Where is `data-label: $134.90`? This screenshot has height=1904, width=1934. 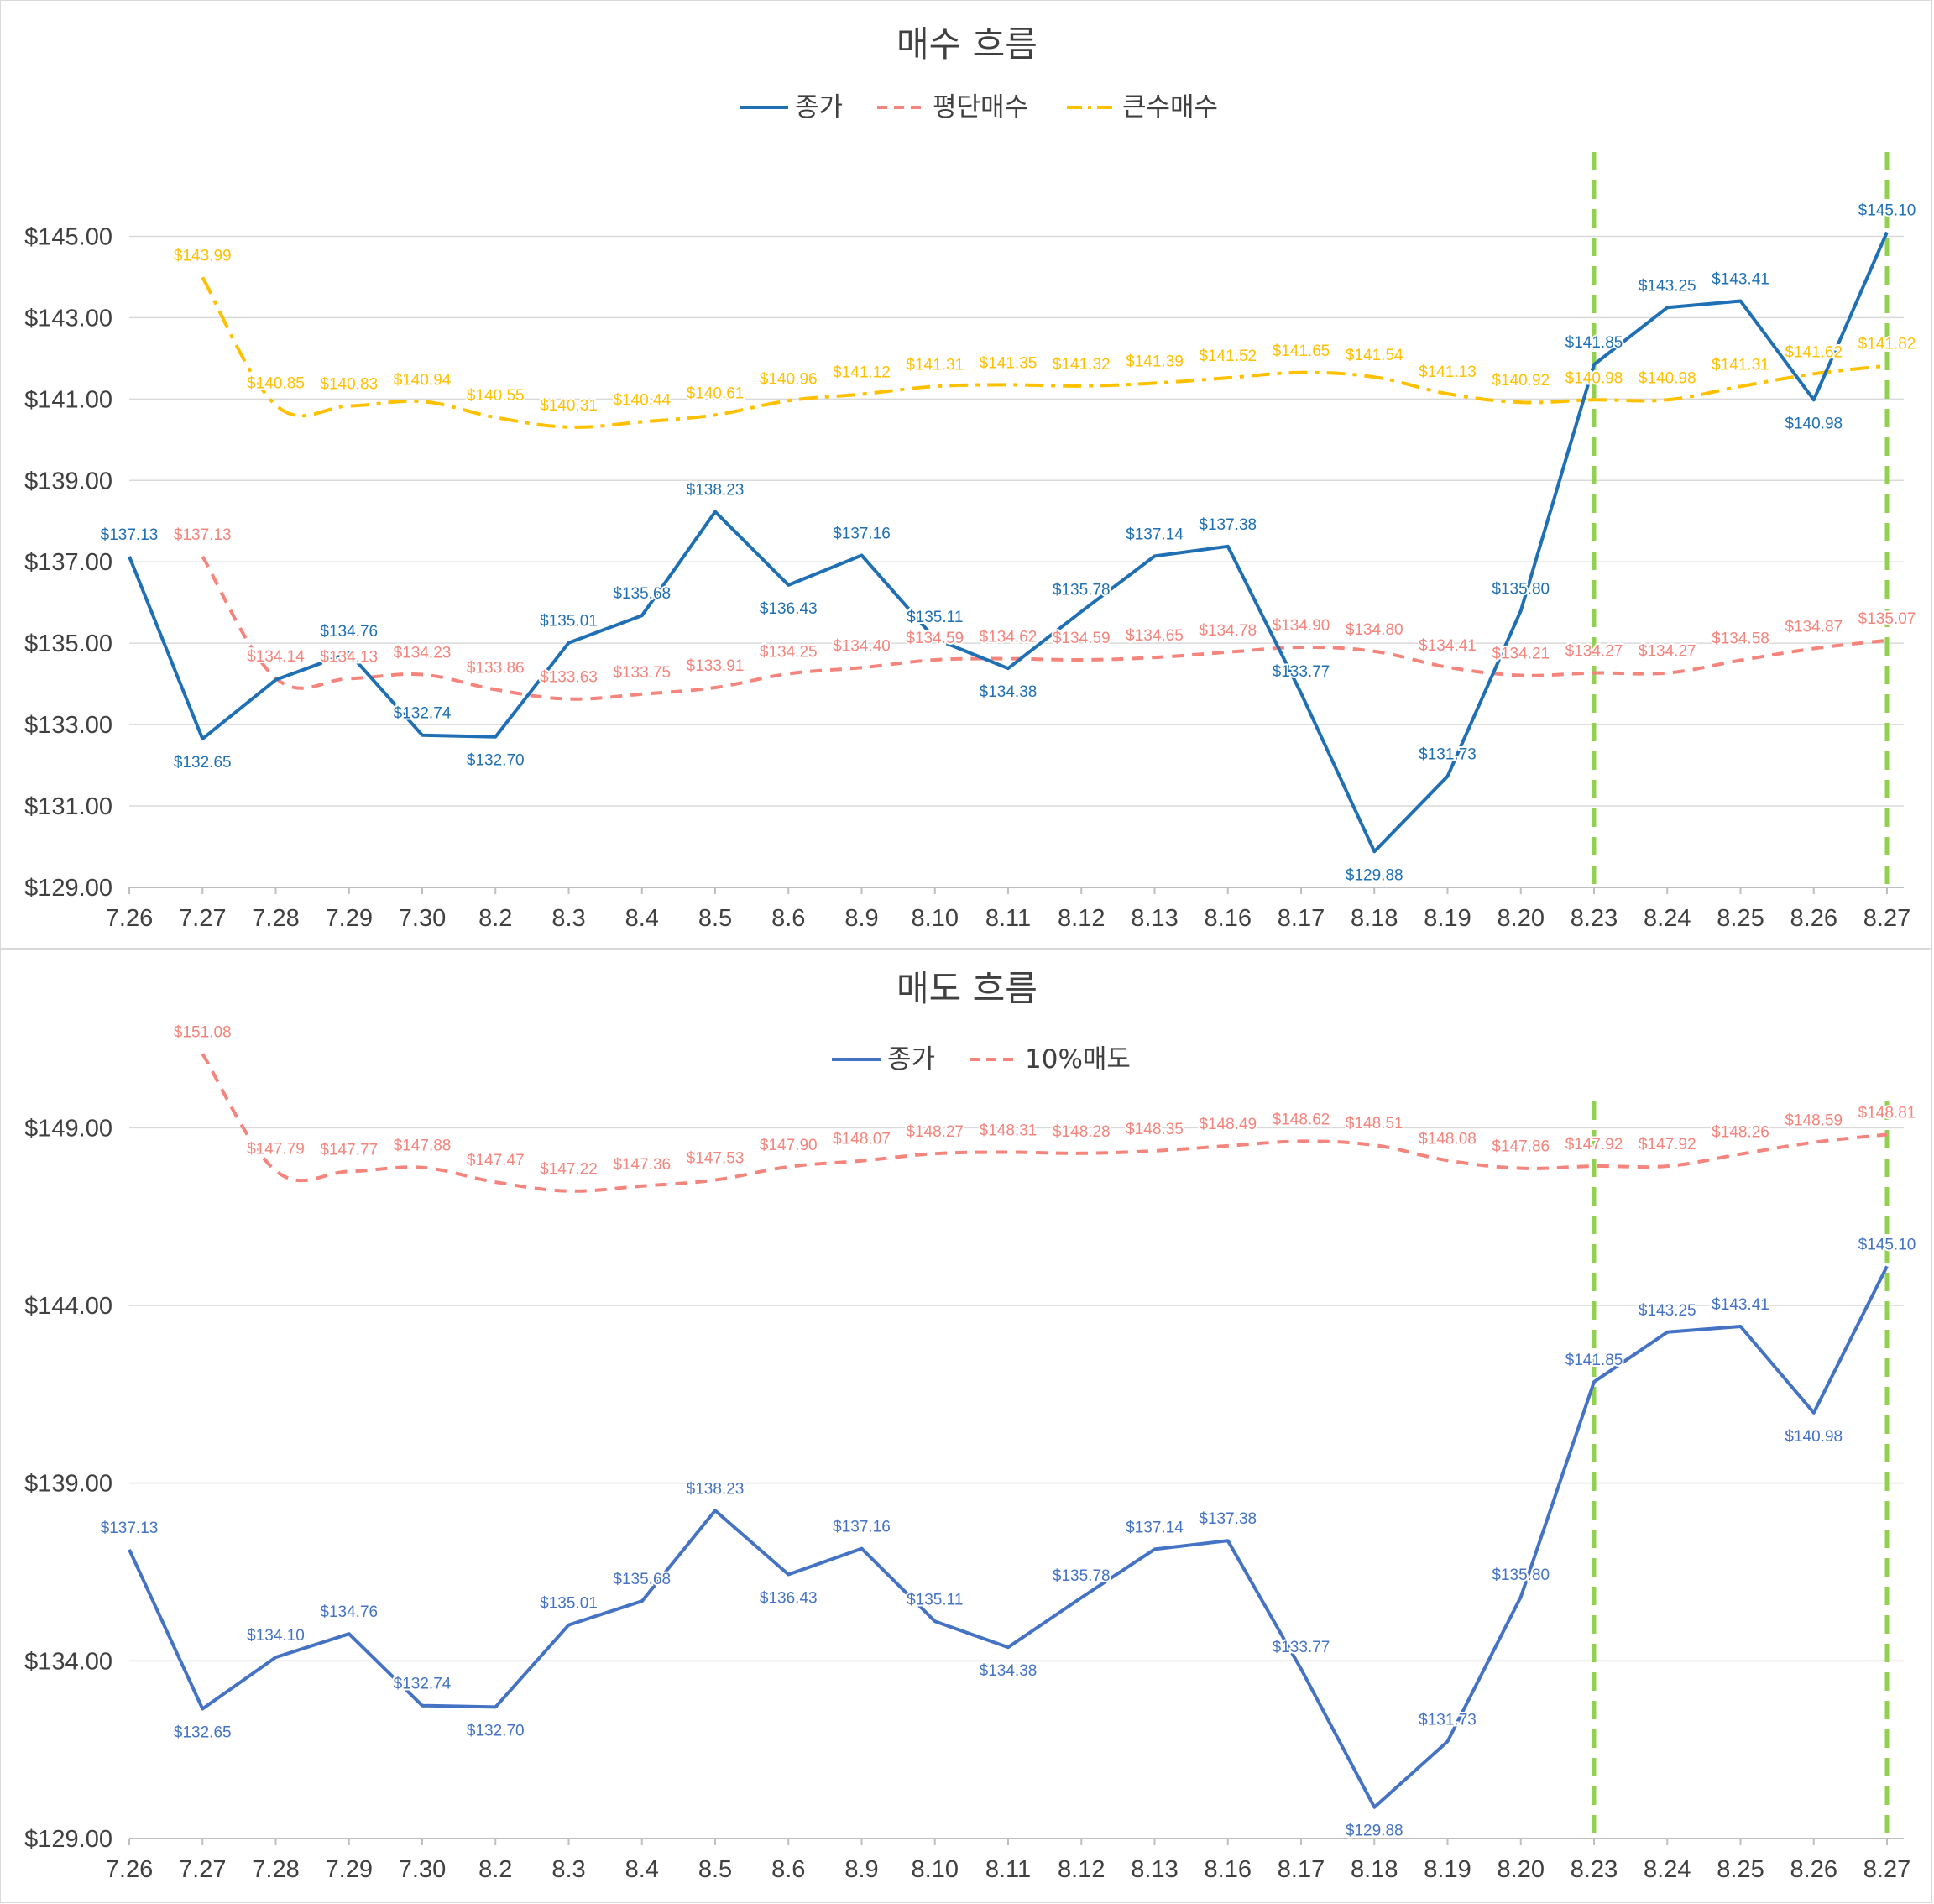
data-label: $134.90 is located at coordinates (1301, 626).